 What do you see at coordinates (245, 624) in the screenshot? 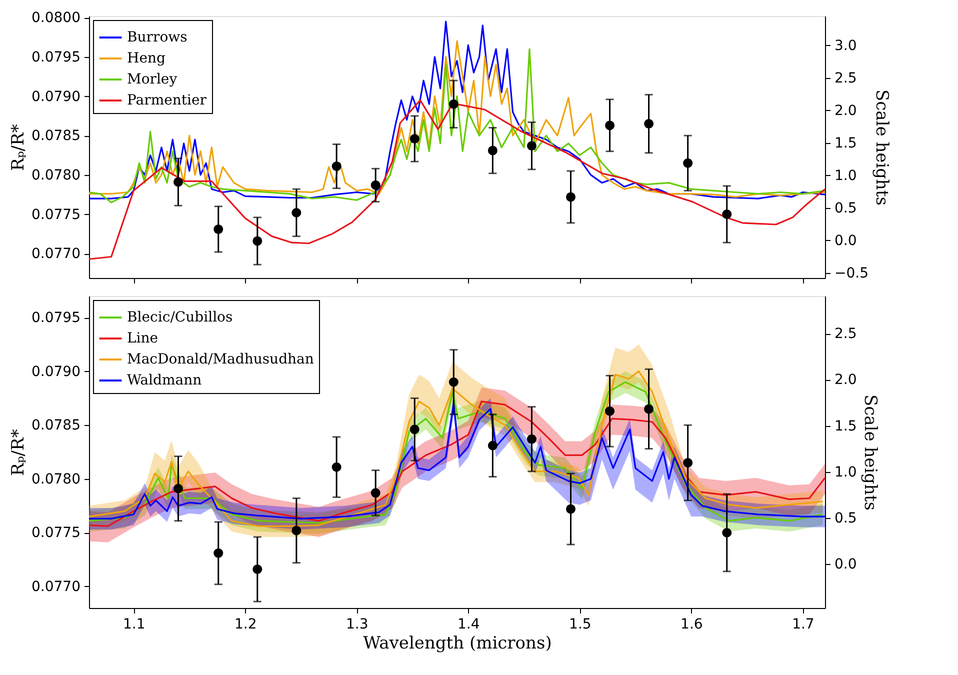
I see `x-tick-label: 1.2` at bounding box center [245, 624].